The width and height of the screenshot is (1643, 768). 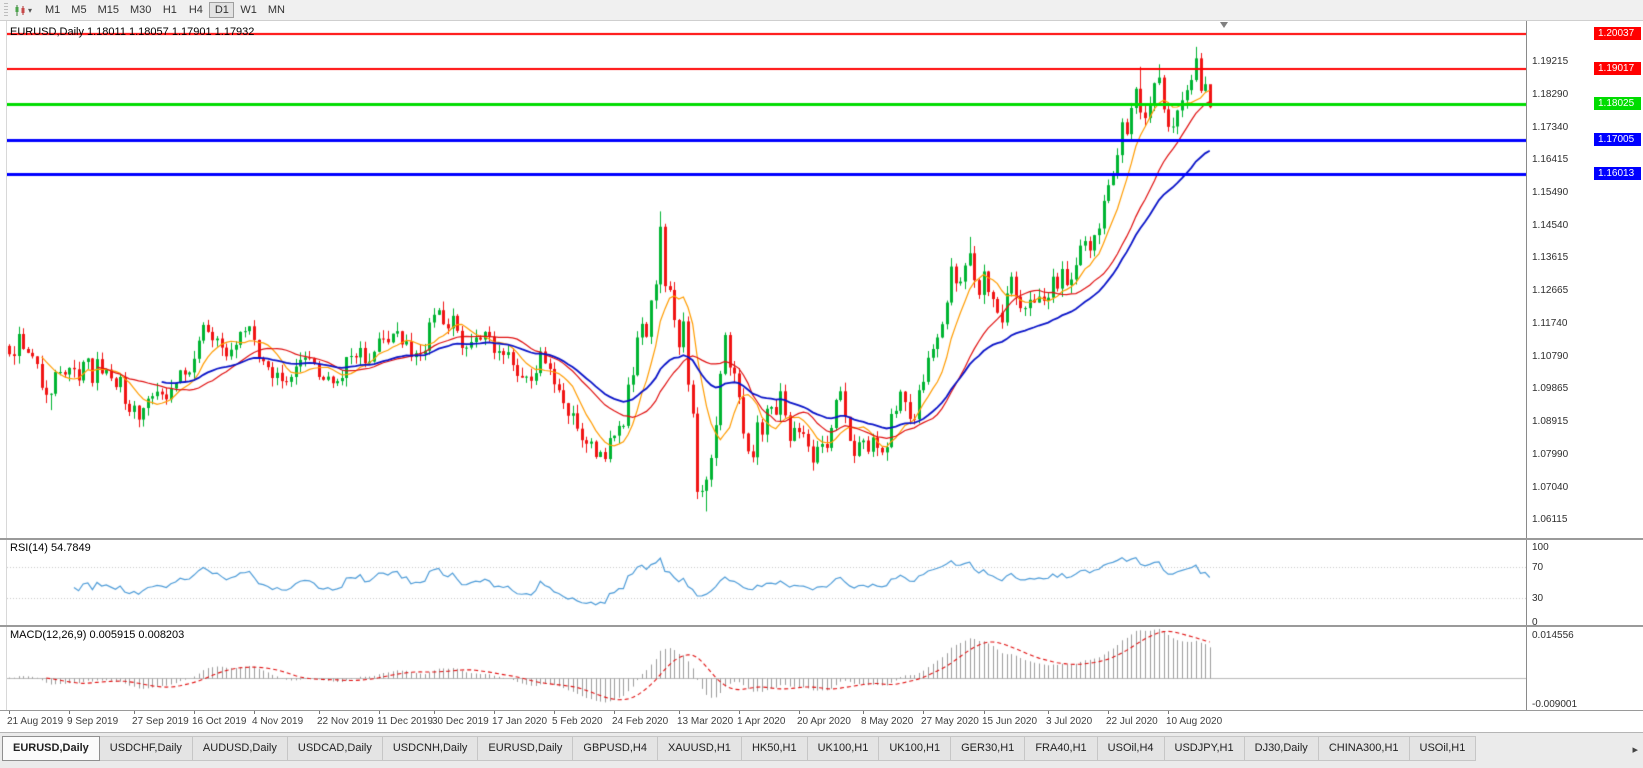 What do you see at coordinates (1535, 622) in the screenshot?
I see `rsi-axis-label: 0` at bounding box center [1535, 622].